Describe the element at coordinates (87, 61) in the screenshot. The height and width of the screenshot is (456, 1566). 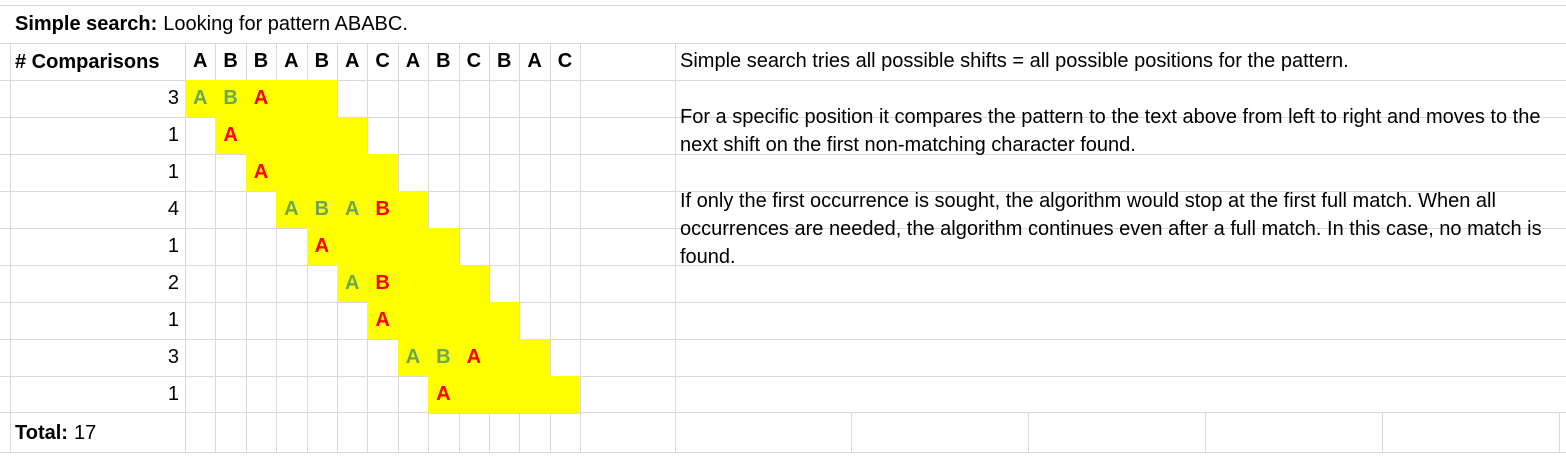
I see `comparisons-header-label: # Comparisons` at that location.